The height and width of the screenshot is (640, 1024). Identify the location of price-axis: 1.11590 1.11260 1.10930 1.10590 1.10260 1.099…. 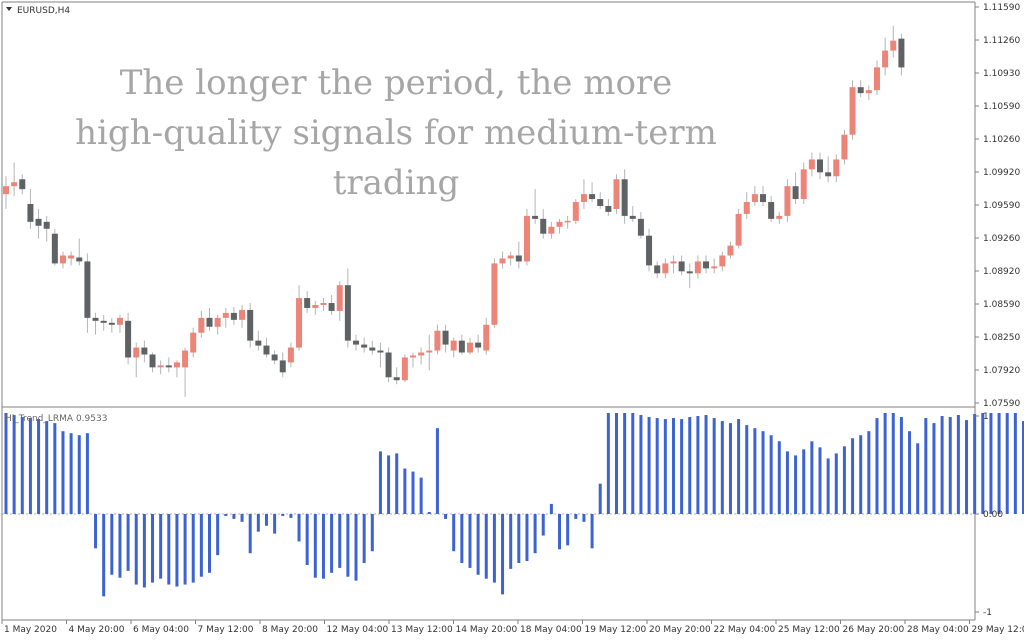
(997, 206).